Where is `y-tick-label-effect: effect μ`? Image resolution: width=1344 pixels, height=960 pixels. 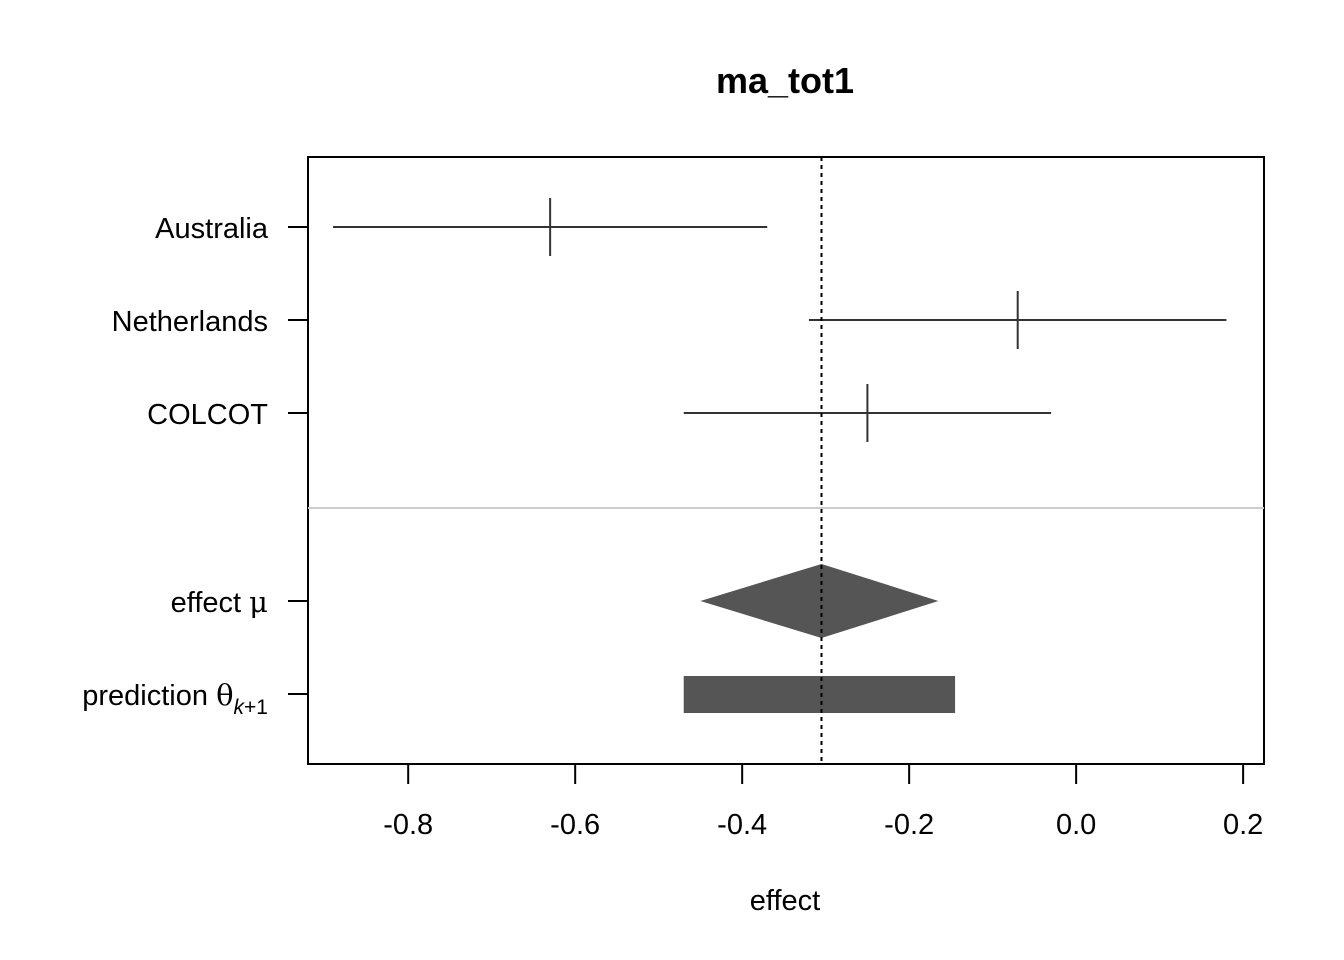
y-tick-label-effect: effect μ is located at coordinates (219, 602).